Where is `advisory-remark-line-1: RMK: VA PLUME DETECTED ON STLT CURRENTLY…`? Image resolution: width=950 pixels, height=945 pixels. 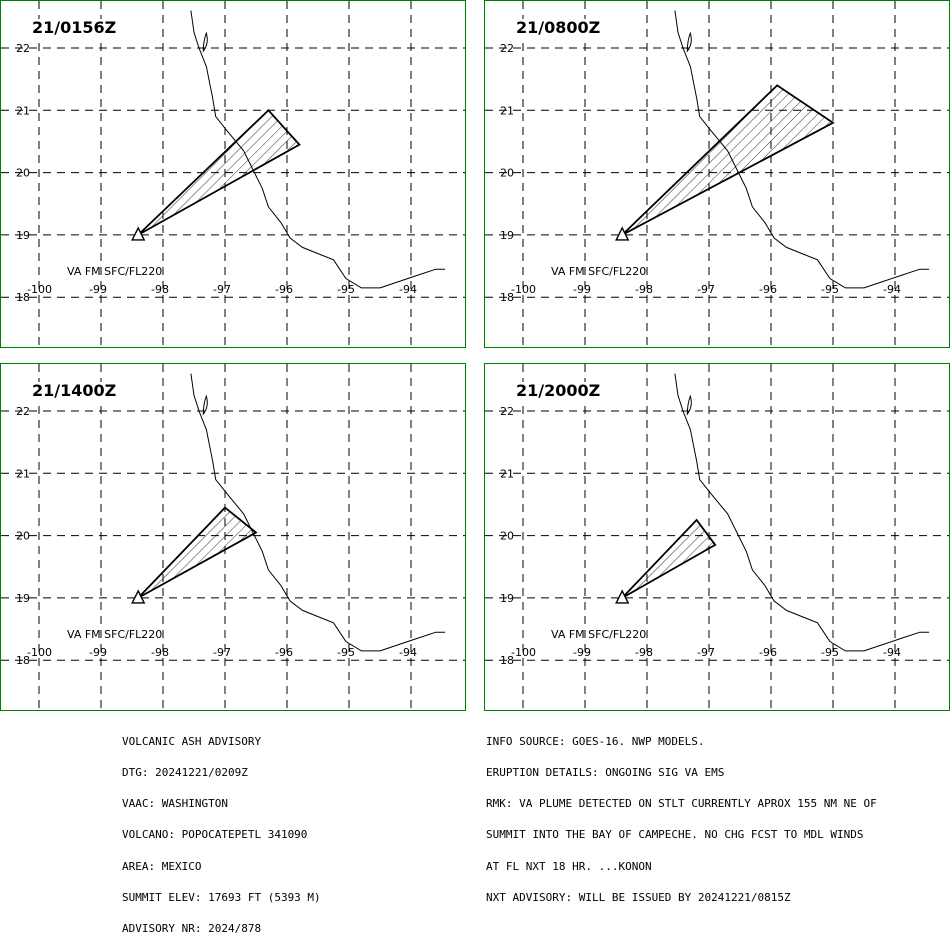 advisory-remark-line-1: RMK: VA PLUME DETECTED ON STLT CURRENTLY… is located at coordinates (681, 804).